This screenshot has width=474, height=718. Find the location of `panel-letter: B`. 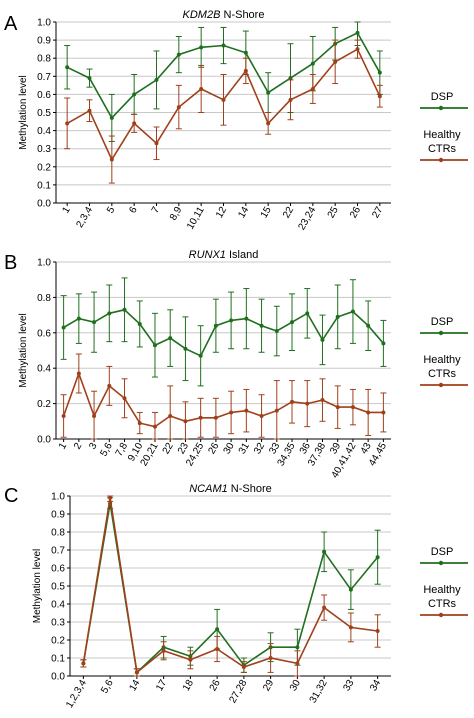

panel-letter: B is located at coordinates (10, 263).